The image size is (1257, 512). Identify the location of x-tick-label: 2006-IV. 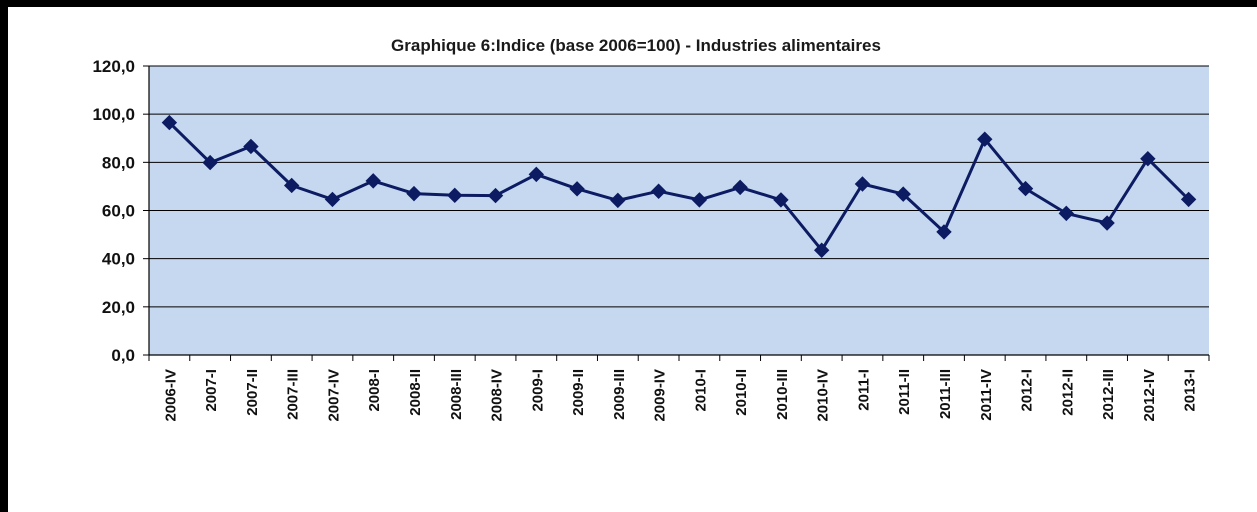
(170, 395).